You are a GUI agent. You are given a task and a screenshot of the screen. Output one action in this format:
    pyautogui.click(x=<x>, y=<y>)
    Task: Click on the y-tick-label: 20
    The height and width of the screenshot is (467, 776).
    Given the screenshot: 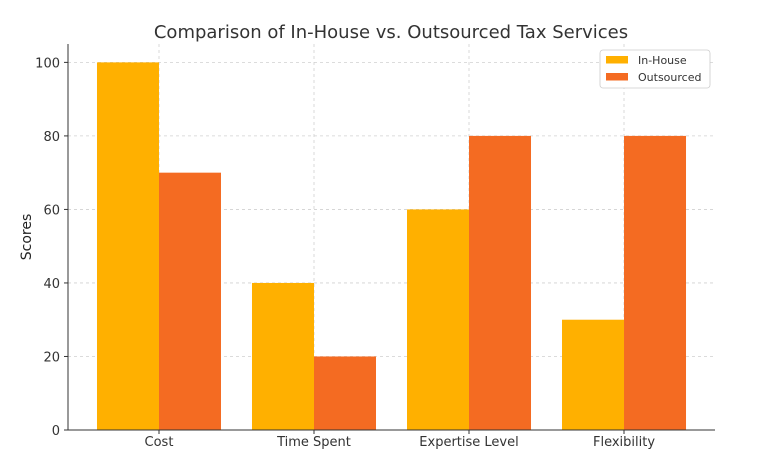 What is the action you would take?
    pyautogui.click(x=51, y=357)
    